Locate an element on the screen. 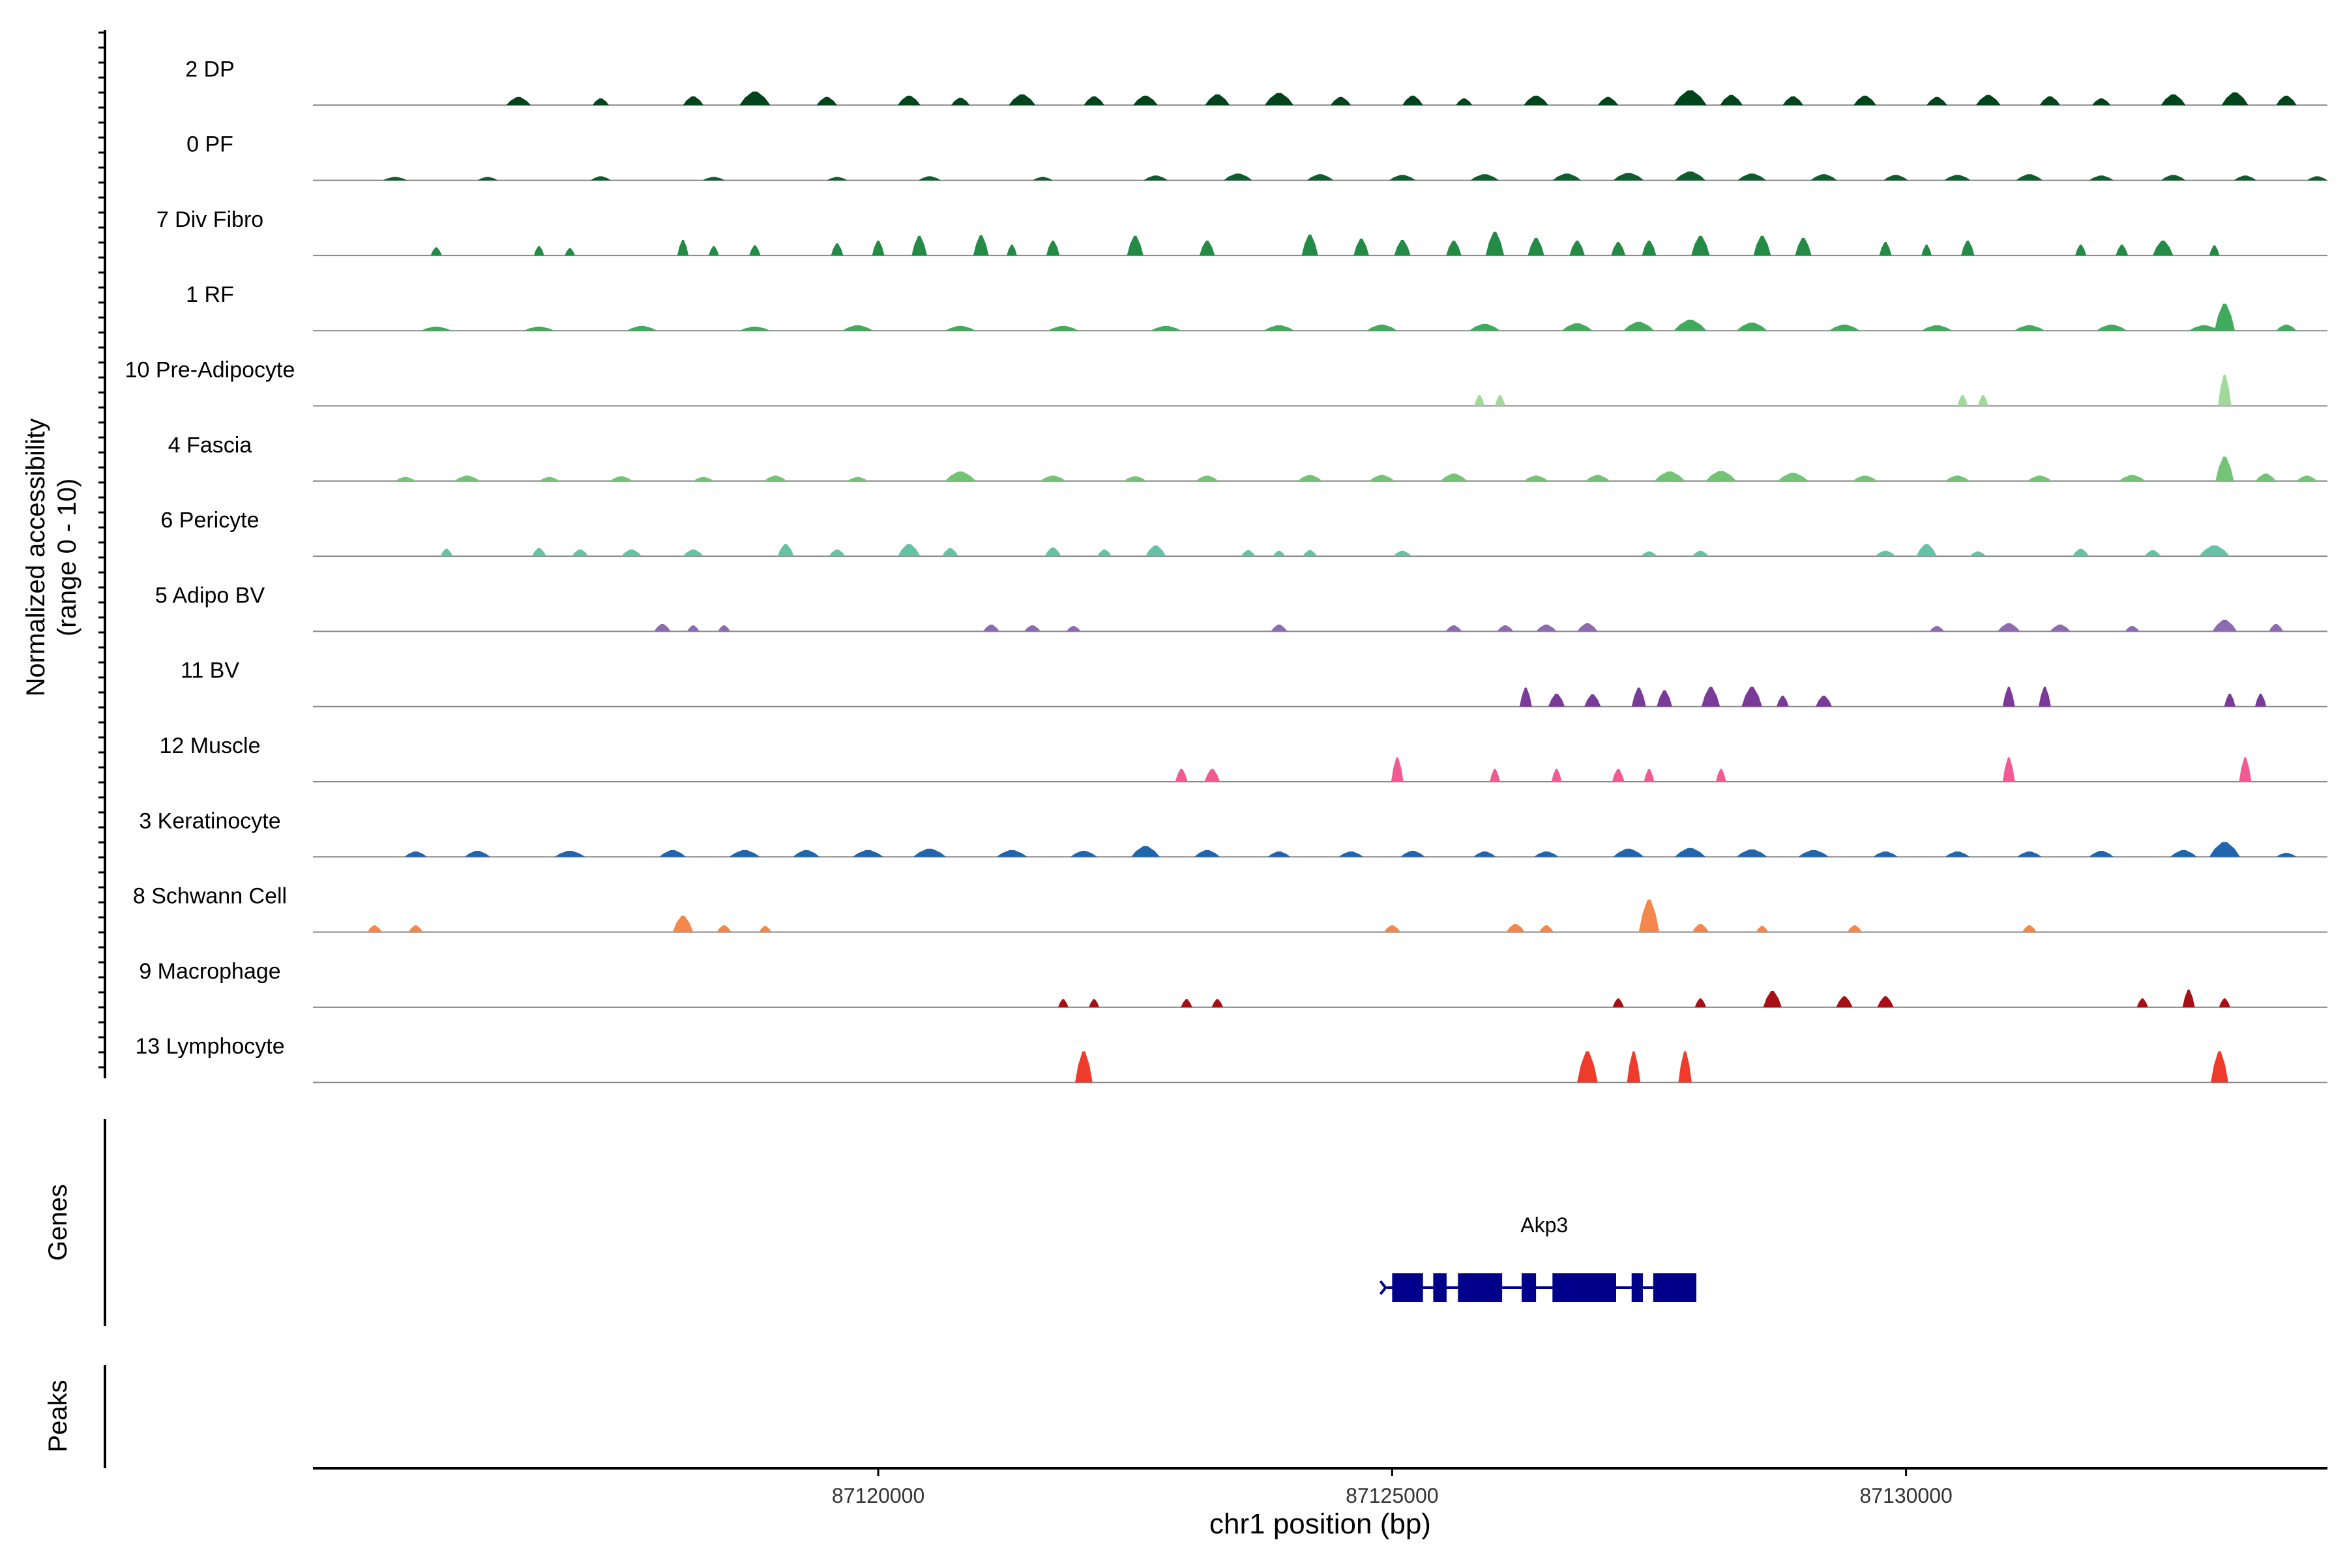  track-label-12-muscle: 12 Muscle is located at coordinates (210, 746).